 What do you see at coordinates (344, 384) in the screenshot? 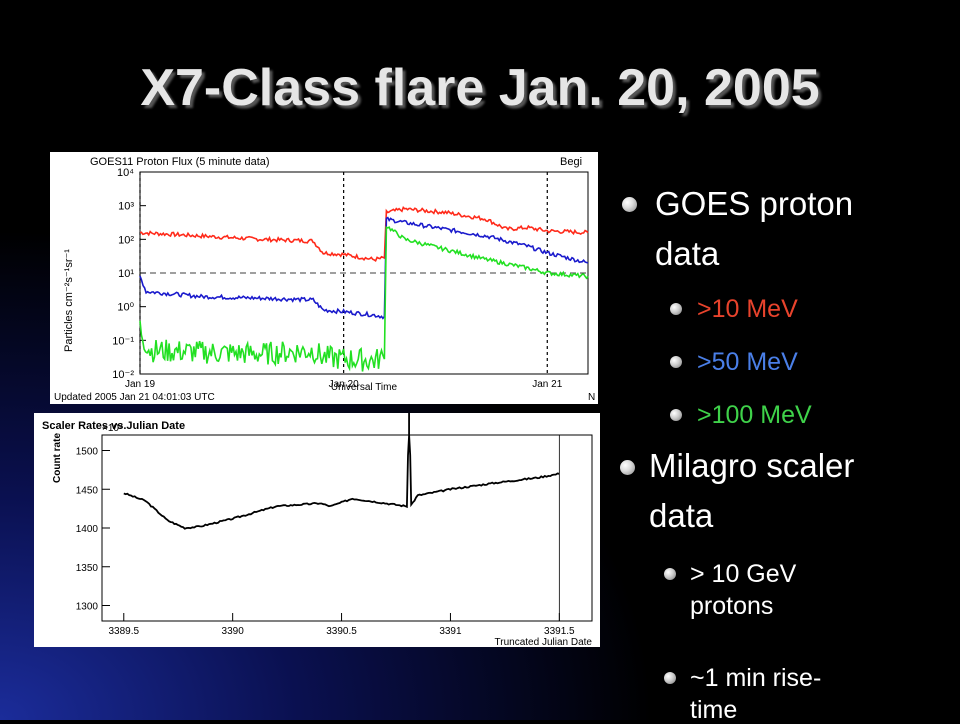
I see `x-tick-label: Jan 20` at bounding box center [344, 384].